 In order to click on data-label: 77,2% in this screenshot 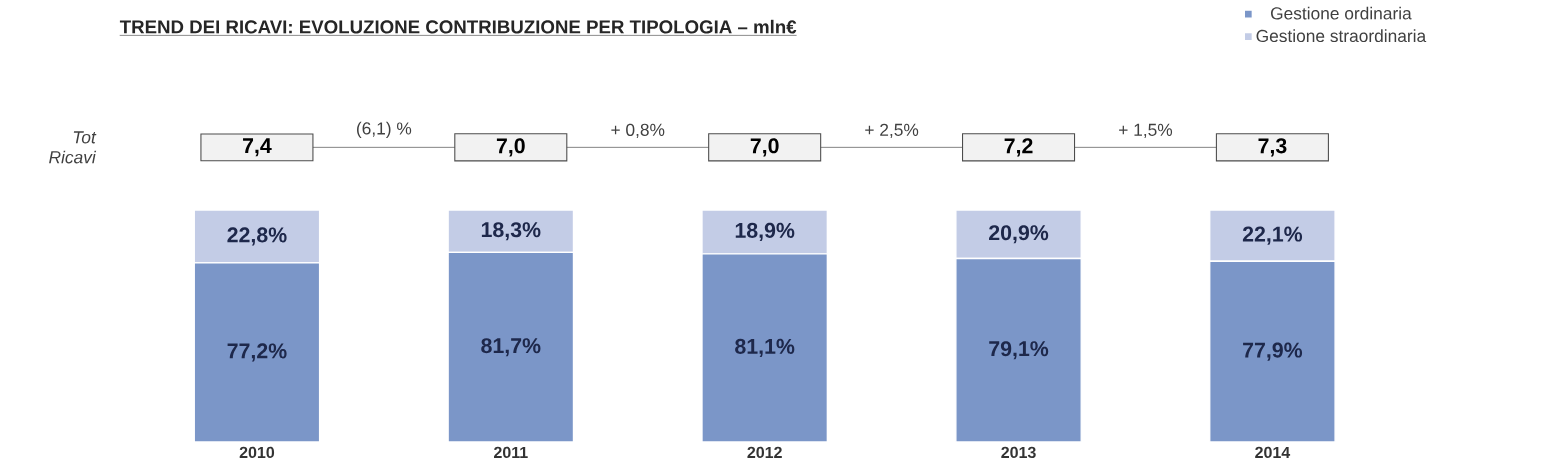, I will do `click(257, 352)`.